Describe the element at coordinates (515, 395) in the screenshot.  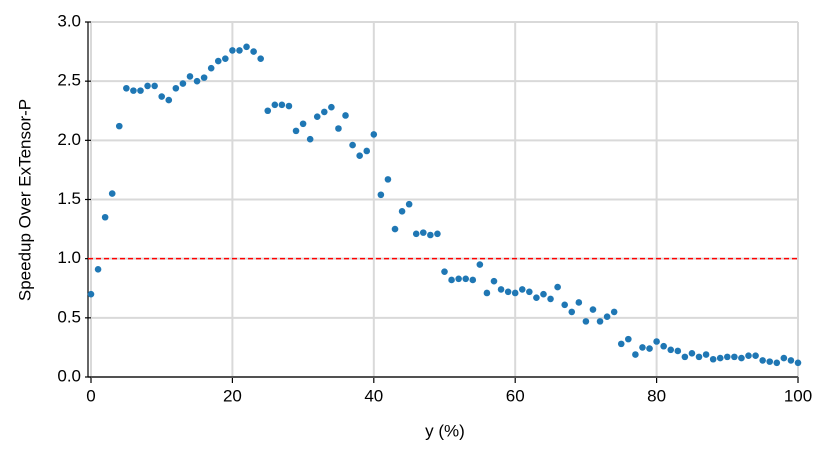
I see `x-tick-label: 60` at that location.